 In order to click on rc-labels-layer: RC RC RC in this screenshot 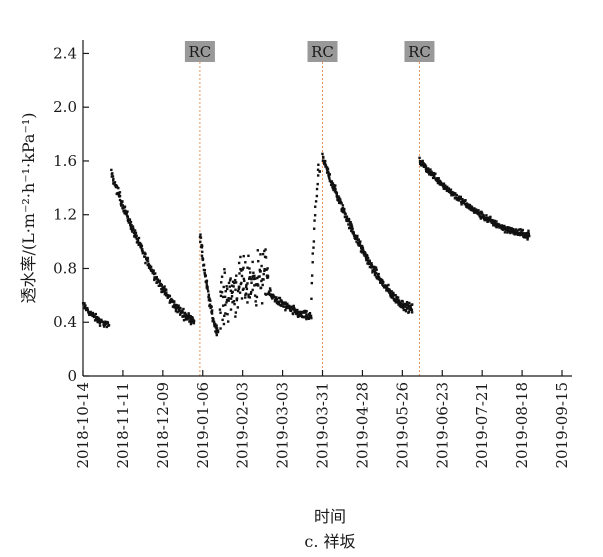, I will do `click(309, 51)`.